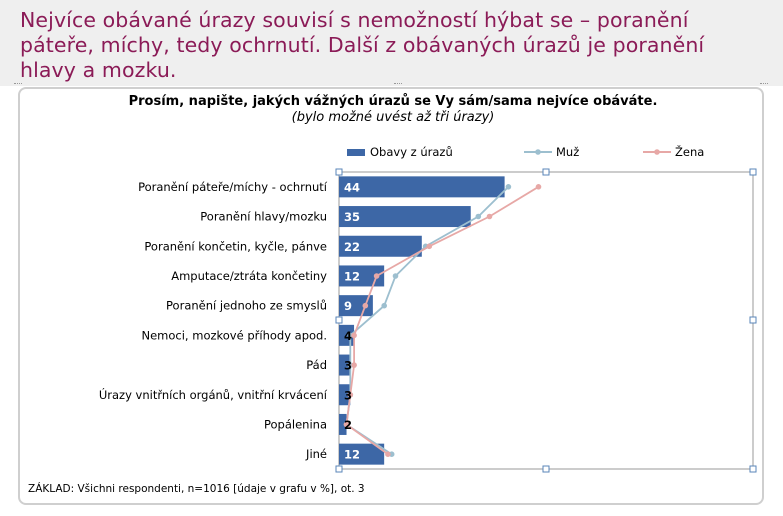 Image resolution: width=783 pixels, height=516 pixels. What do you see at coordinates (348, 306) in the screenshot?
I see `value-label-poraneni-jednoho-ze-smyslu: 9` at bounding box center [348, 306].